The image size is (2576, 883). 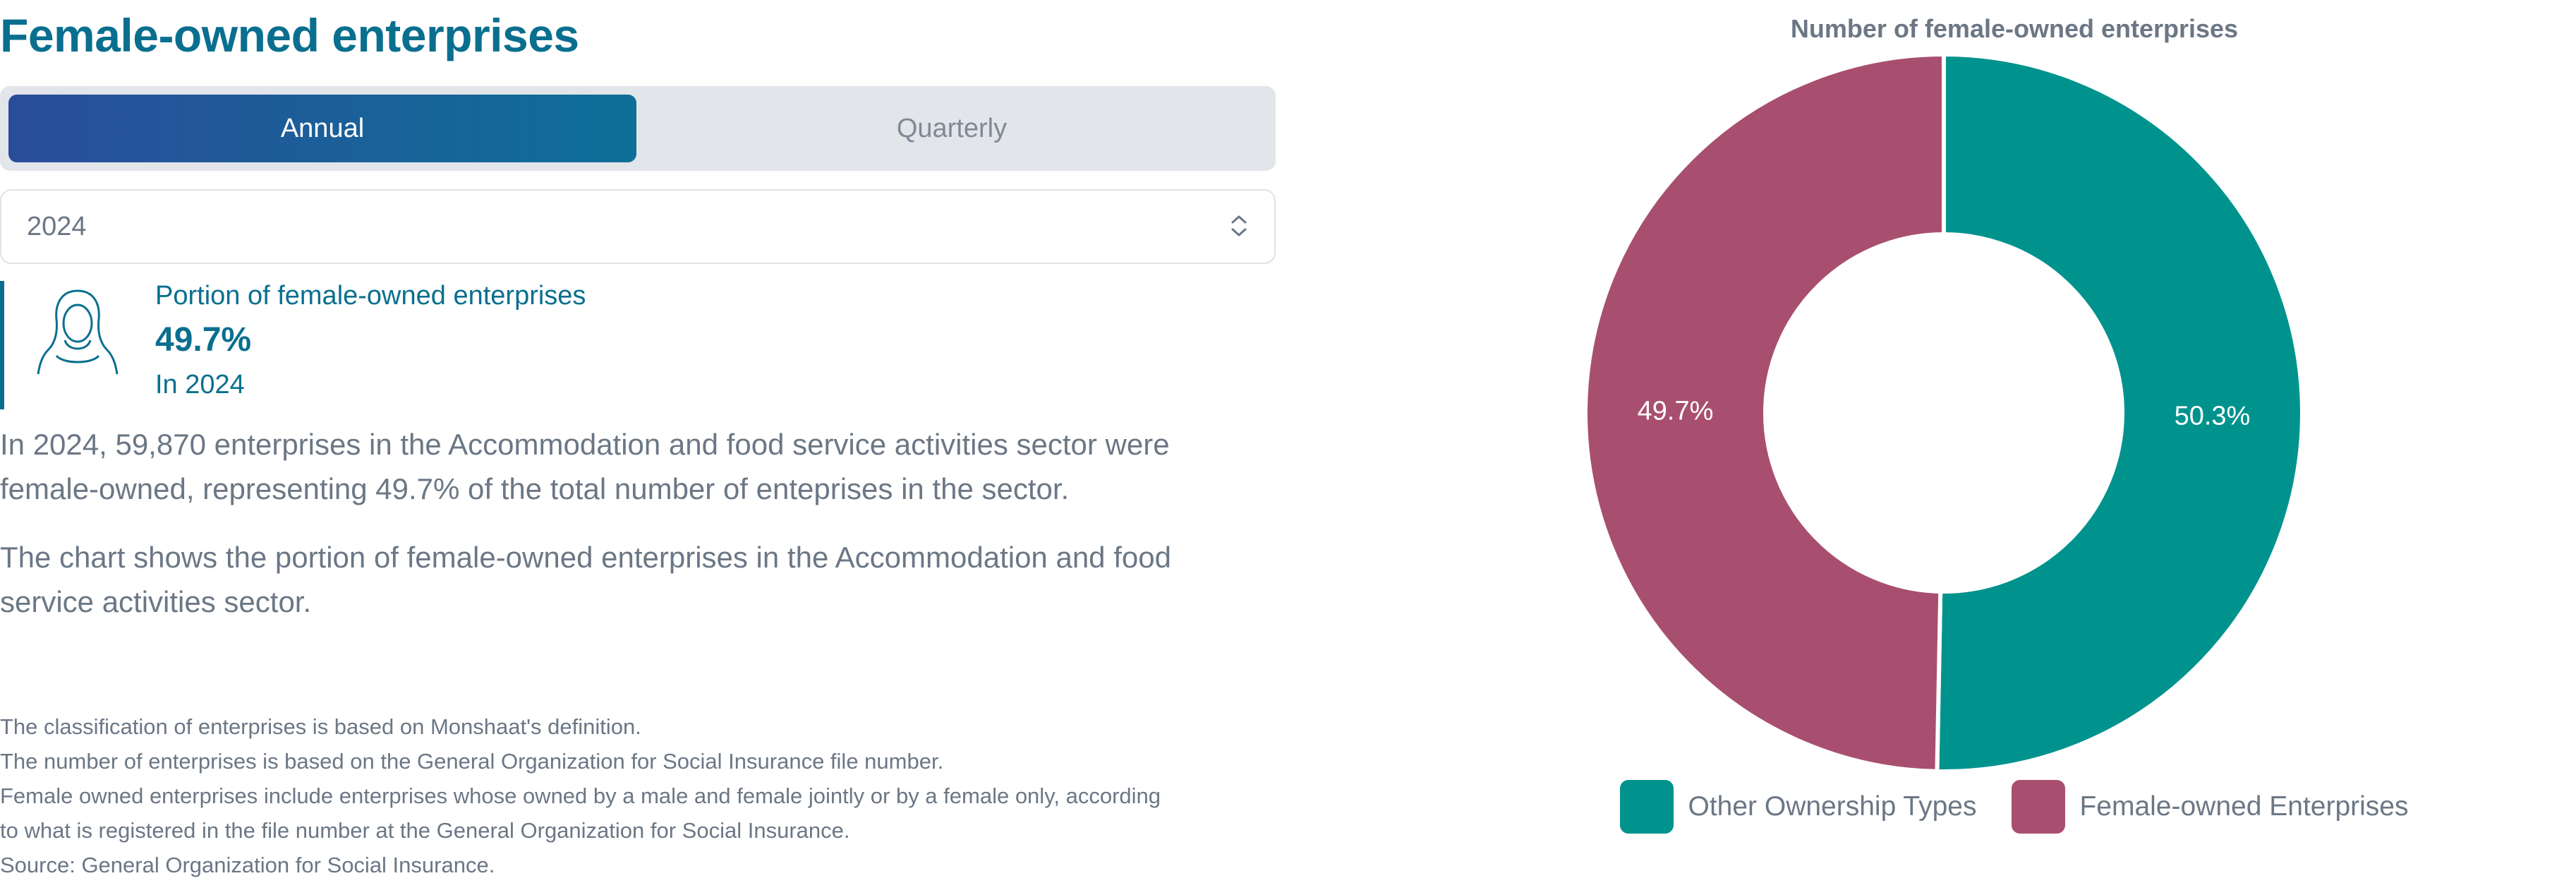 What do you see at coordinates (2120, 413) in the screenshot?
I see `donut-slice-other` at bounding box center [2120, 413].